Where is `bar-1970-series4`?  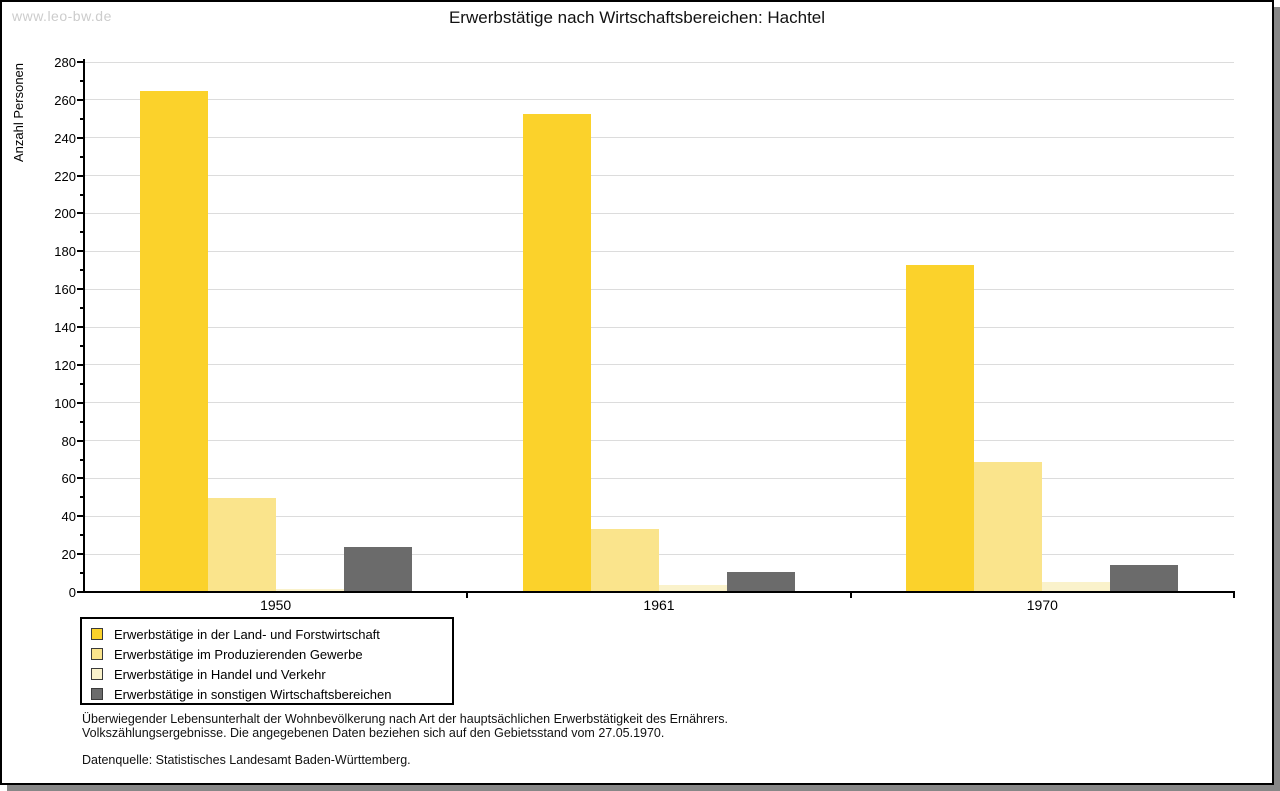
bar-1970-series4 is located at coordinates (1144, 577).